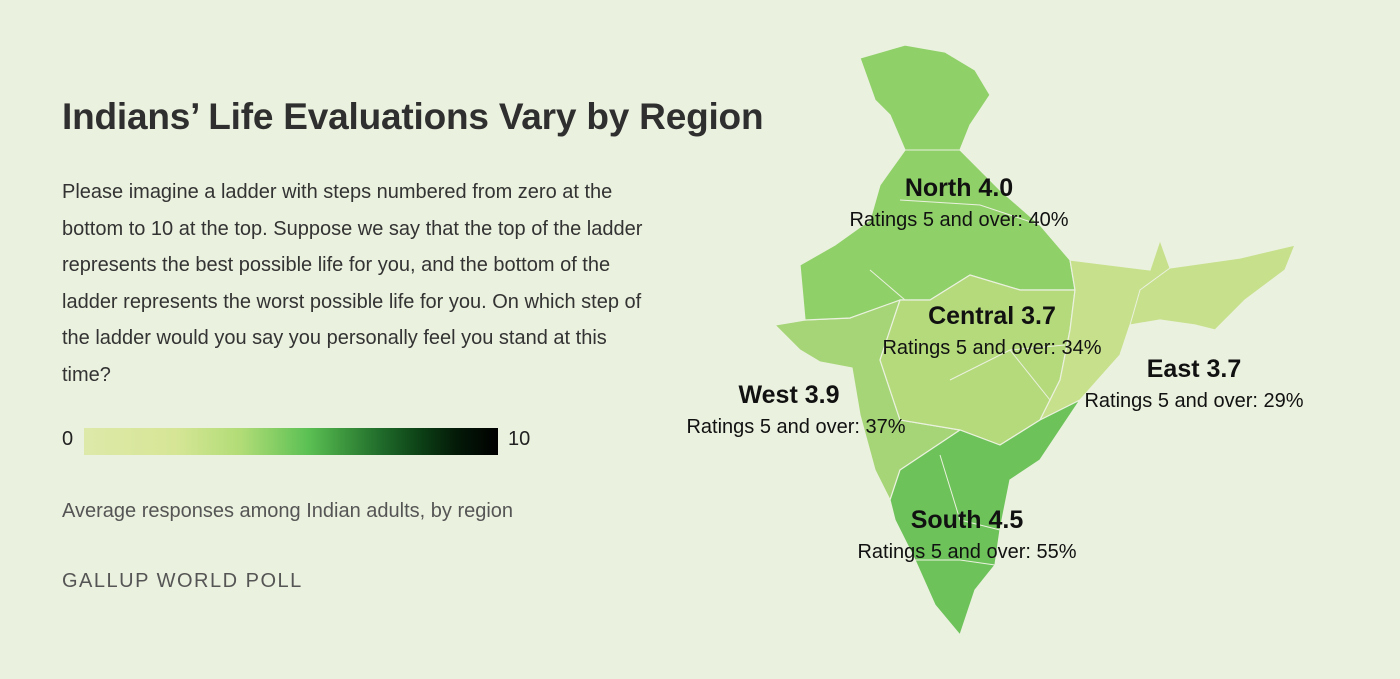  Describe the element at coordinates (795, 427) in the screenshot. I see `region-west-rate: Ratings 5 and over: 37%` at that location.